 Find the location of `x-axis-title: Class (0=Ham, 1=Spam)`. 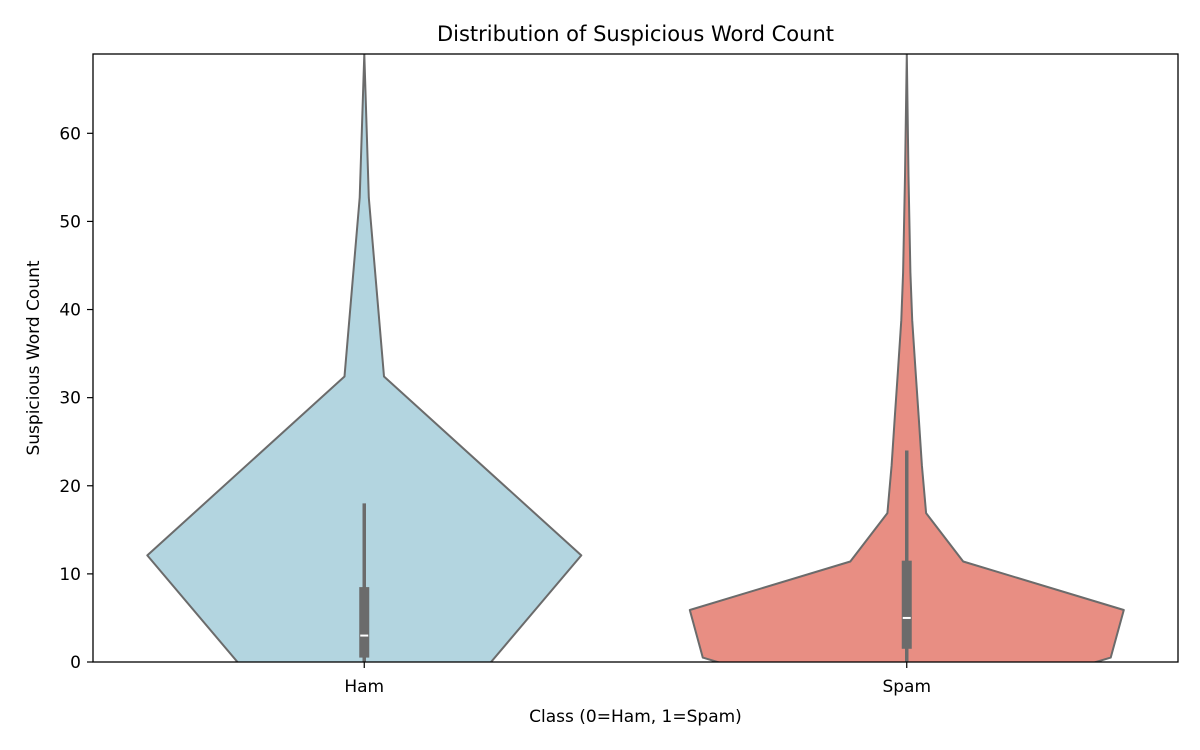

x-axis-title: Class (0=Ham, 1=Spam) is located at coordinates (635, 717).